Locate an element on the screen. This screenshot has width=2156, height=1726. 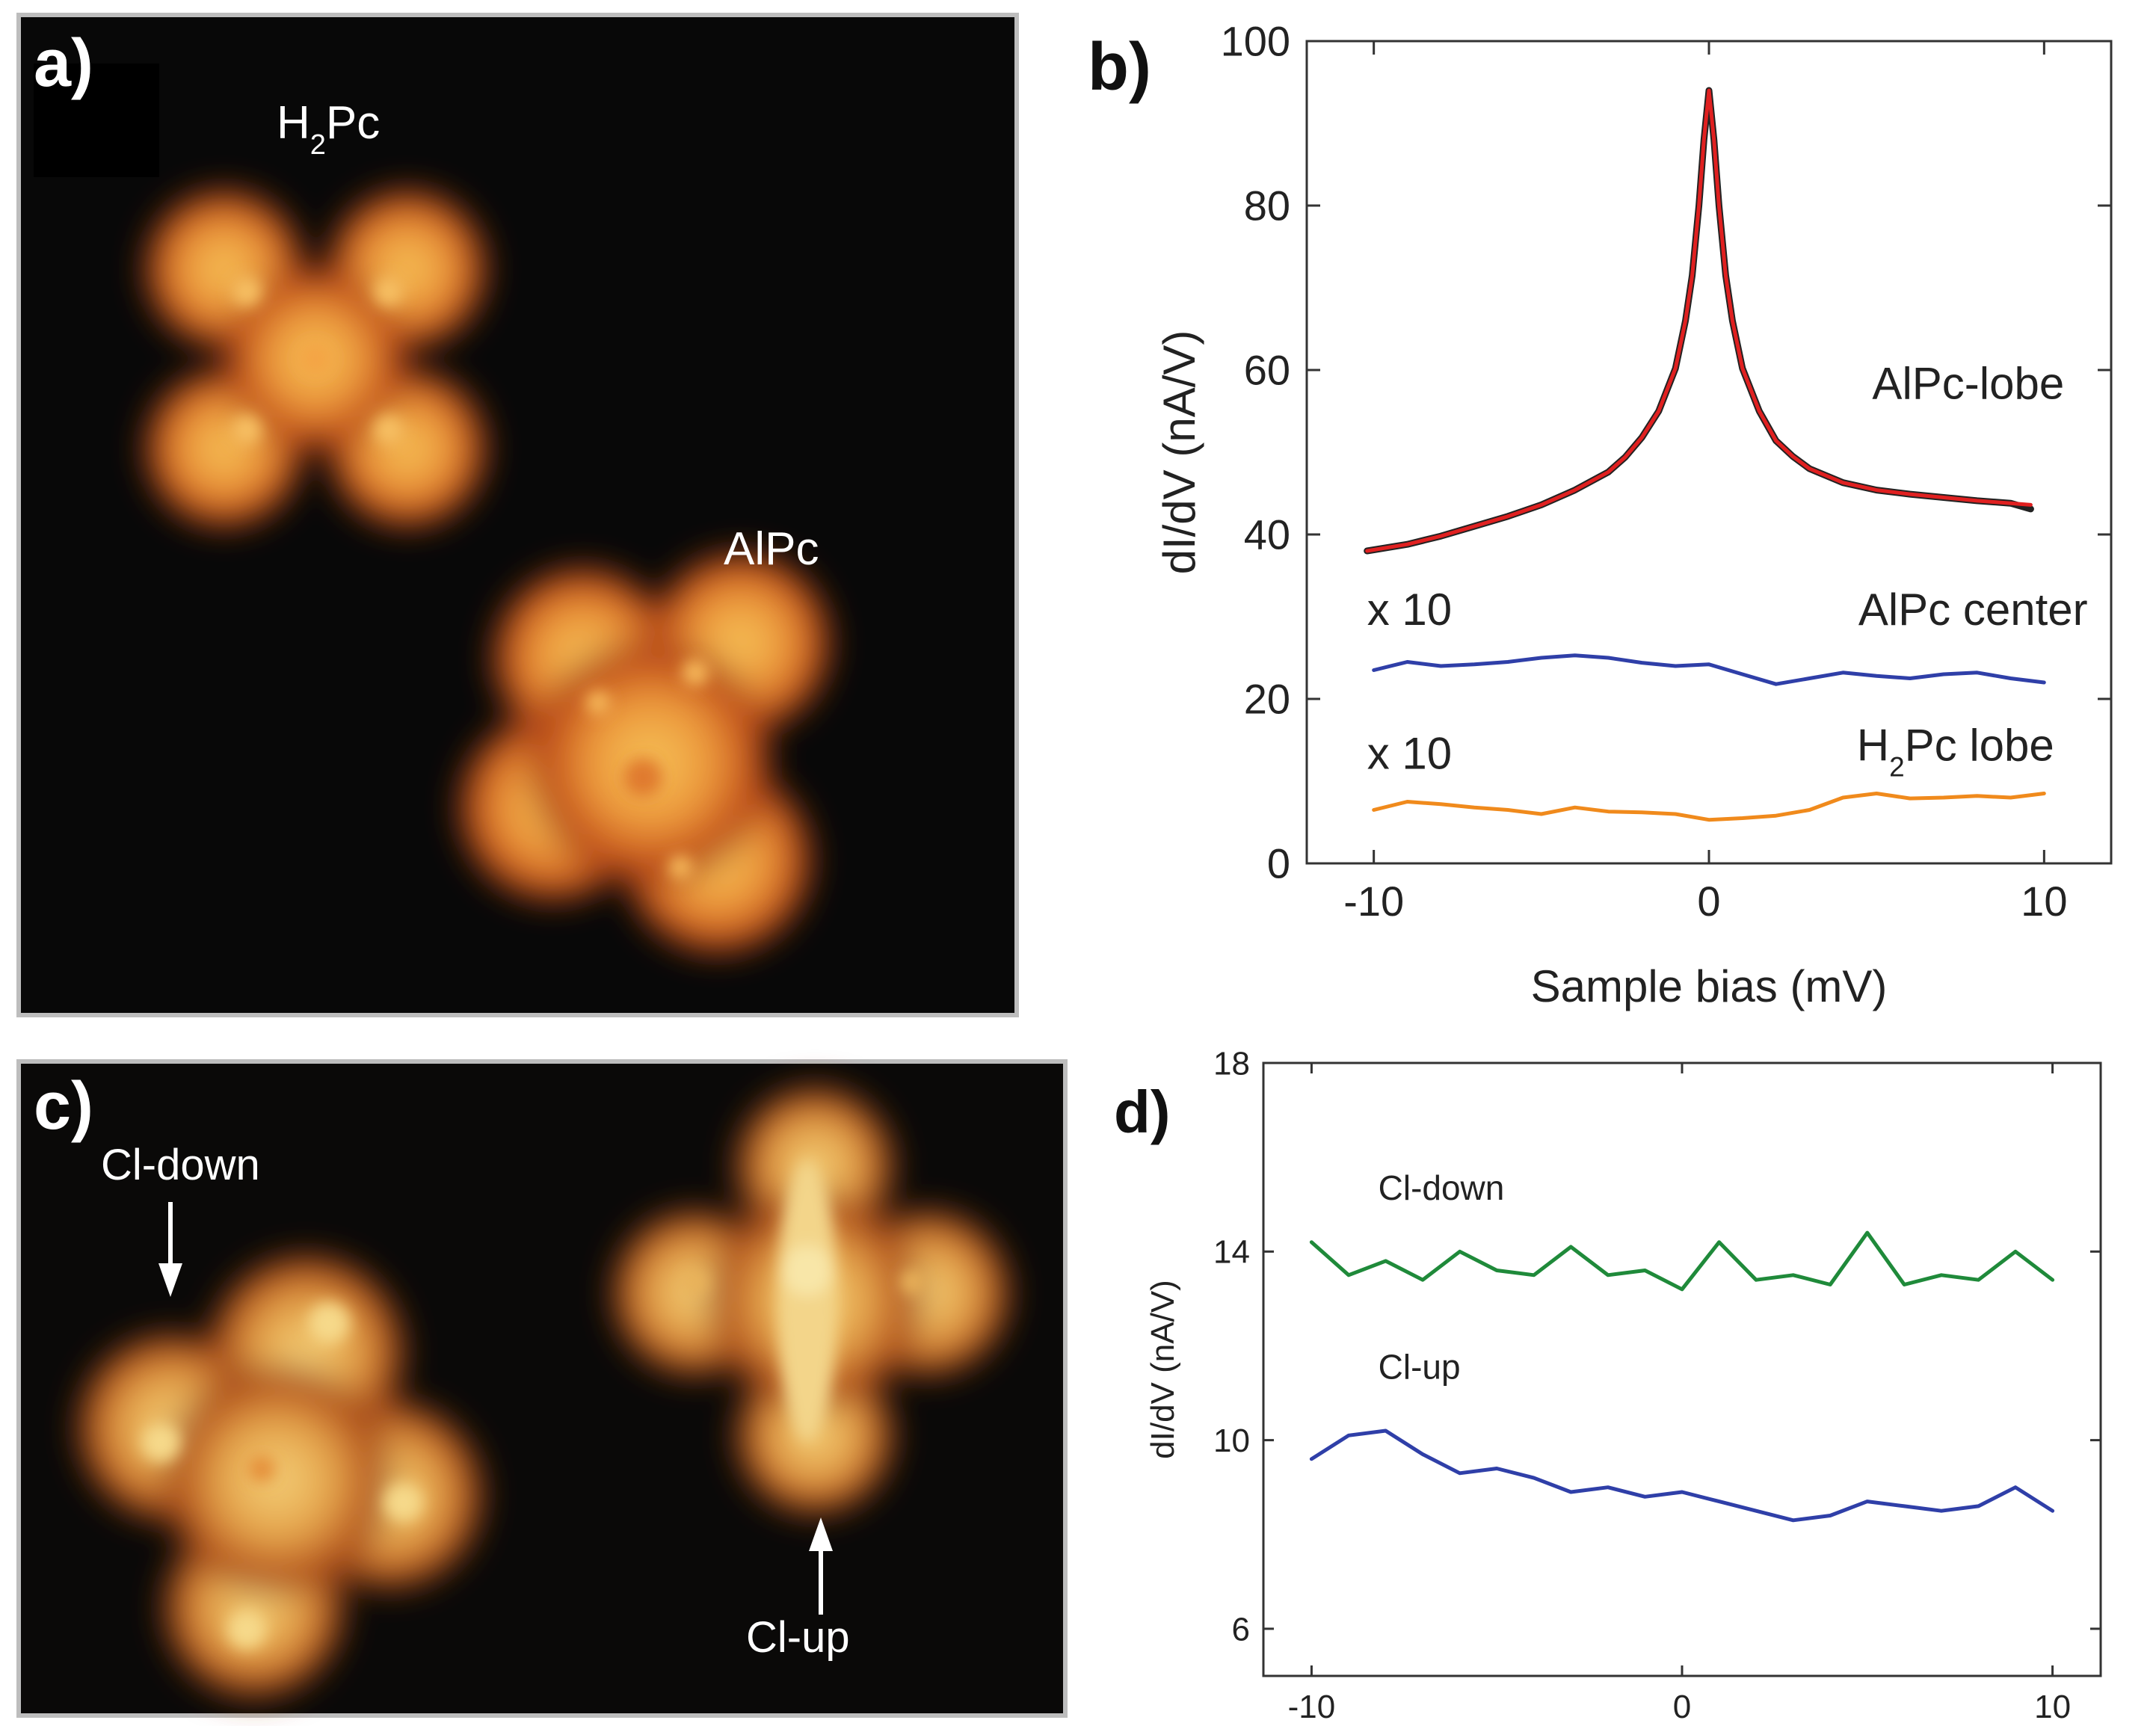
alpc-molecule is located at coordinates (645, 753).